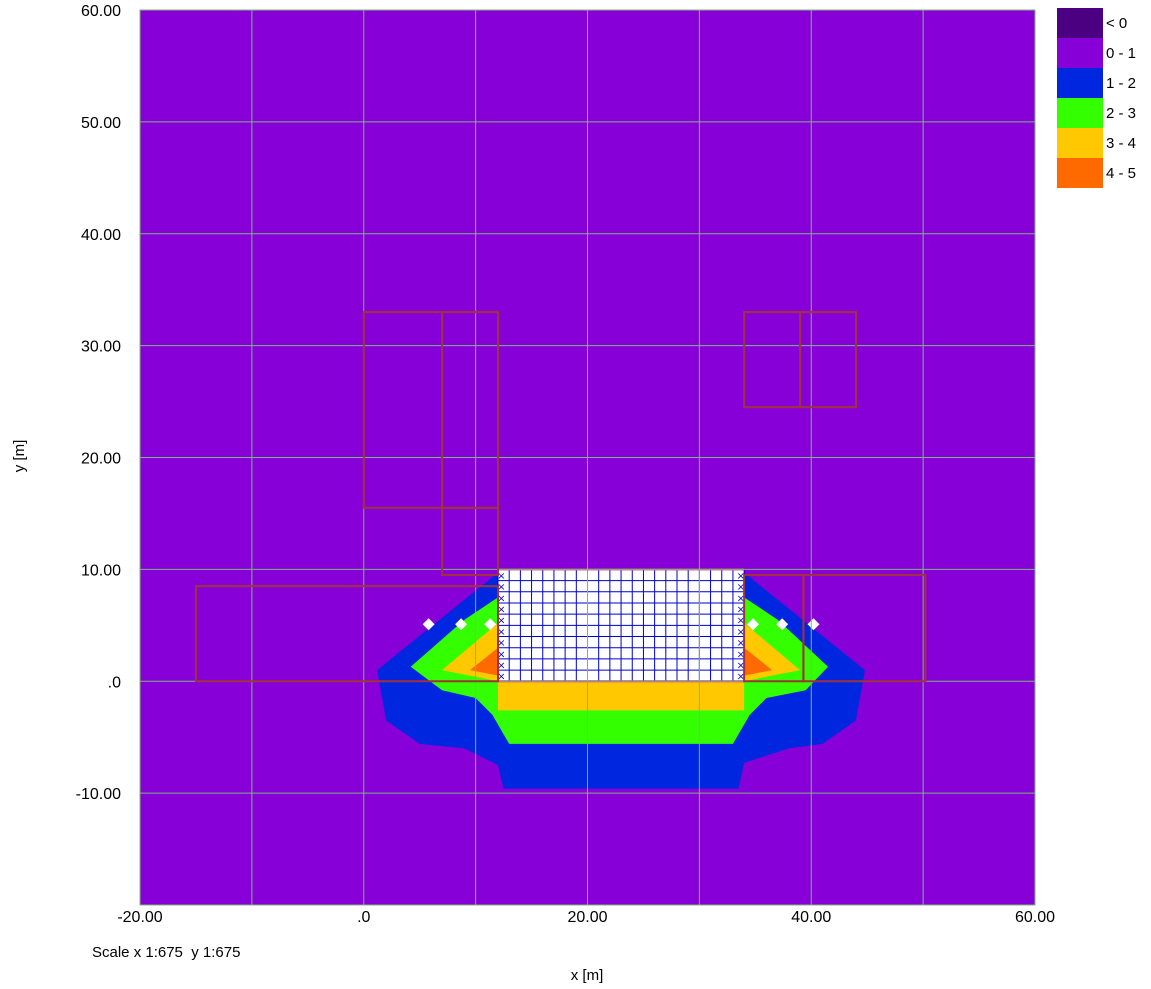 Image resolution: width=1151 pixels, height=989 pixels. I want to click on legend-label: 3 - 4, so click(1121, 143).